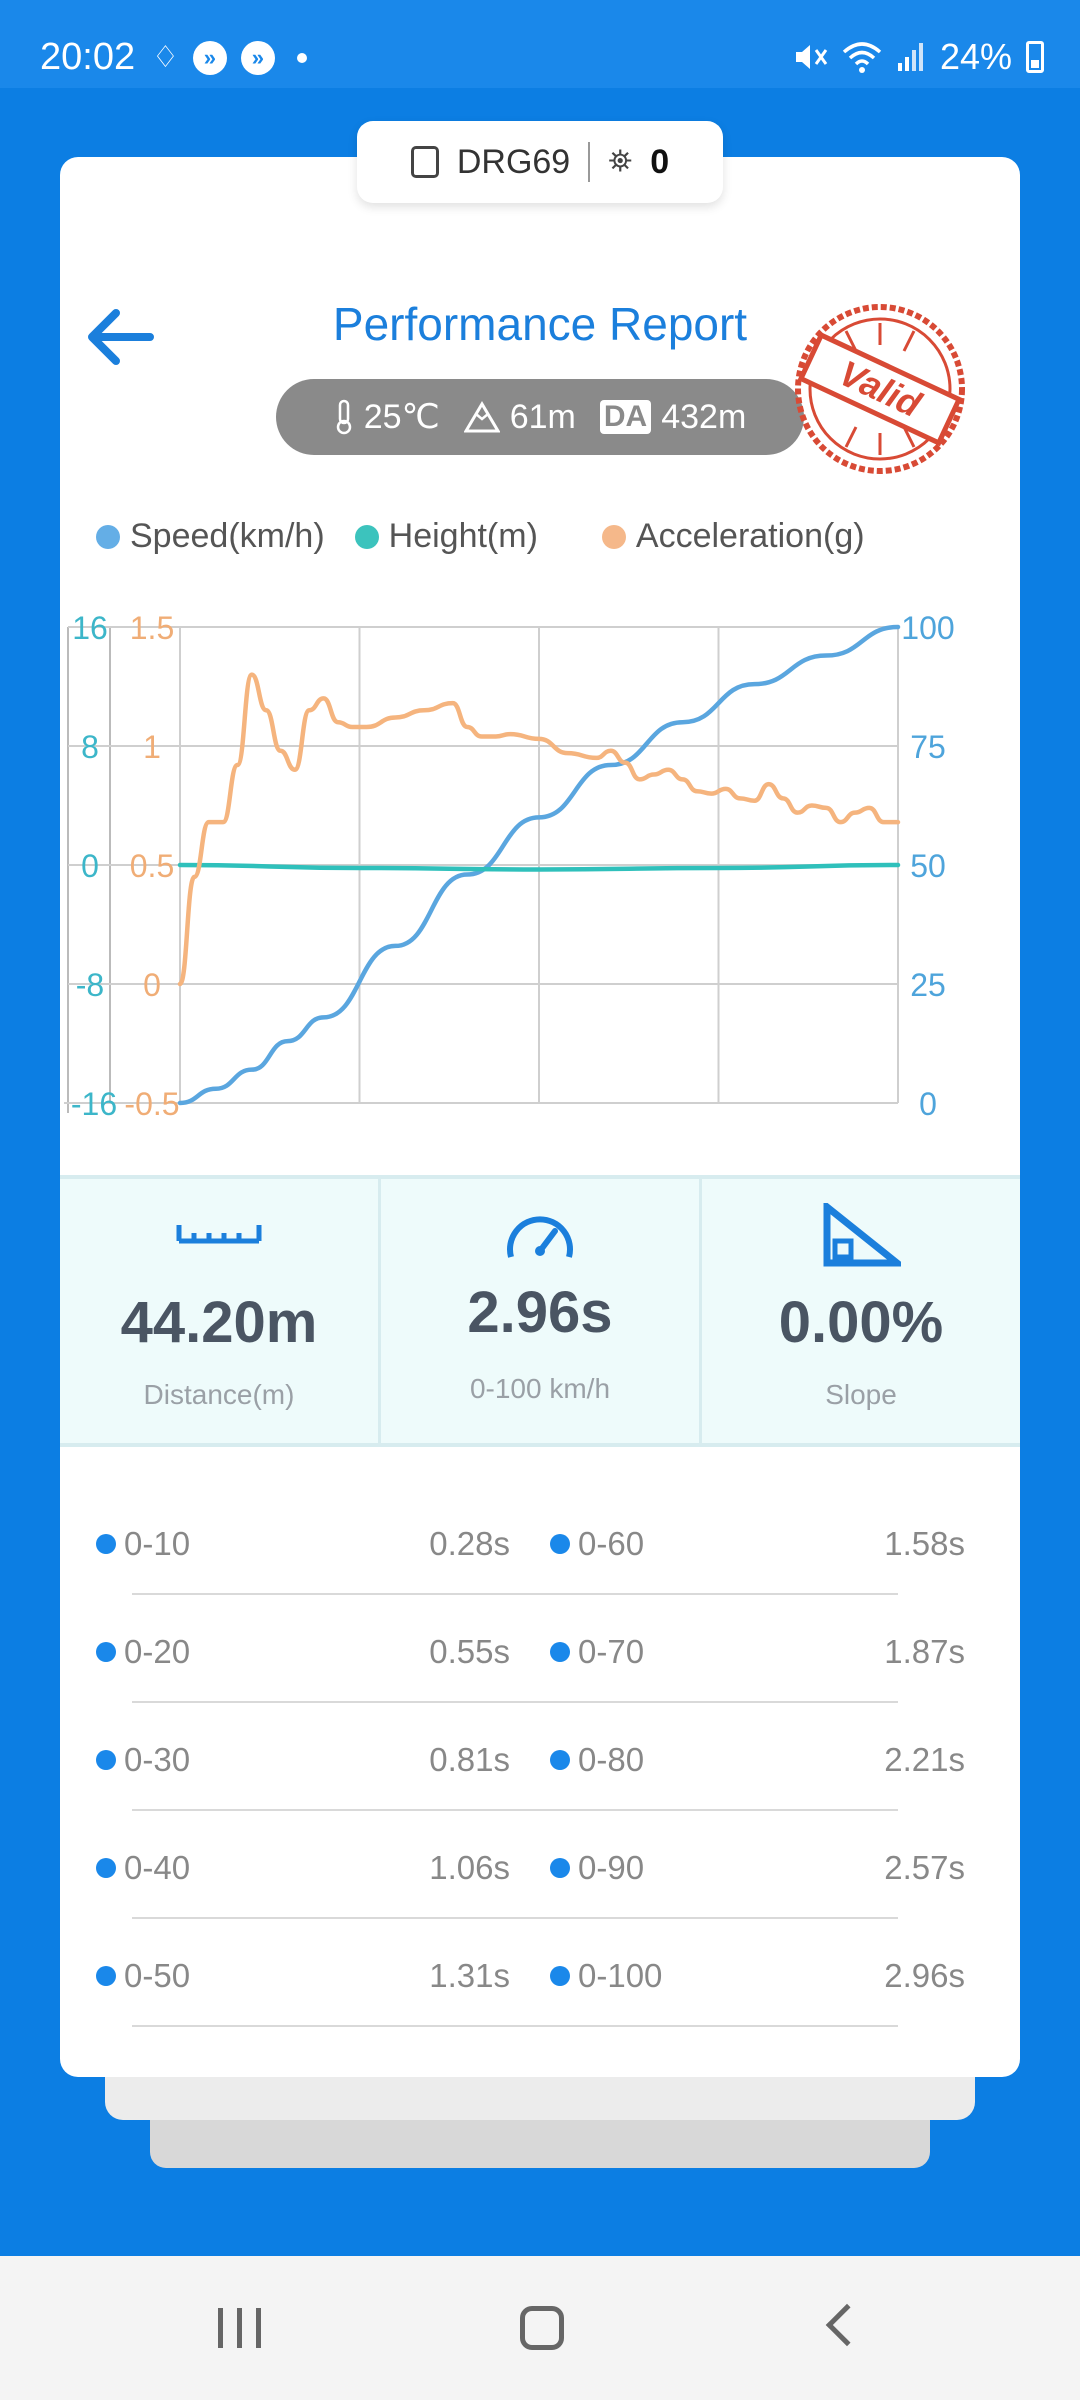 The image size is (1080, 2400). Describe the element at coordinates (151, 1104) in the screenshot. I see `tick-label-acceleration: -0.5` at that location.